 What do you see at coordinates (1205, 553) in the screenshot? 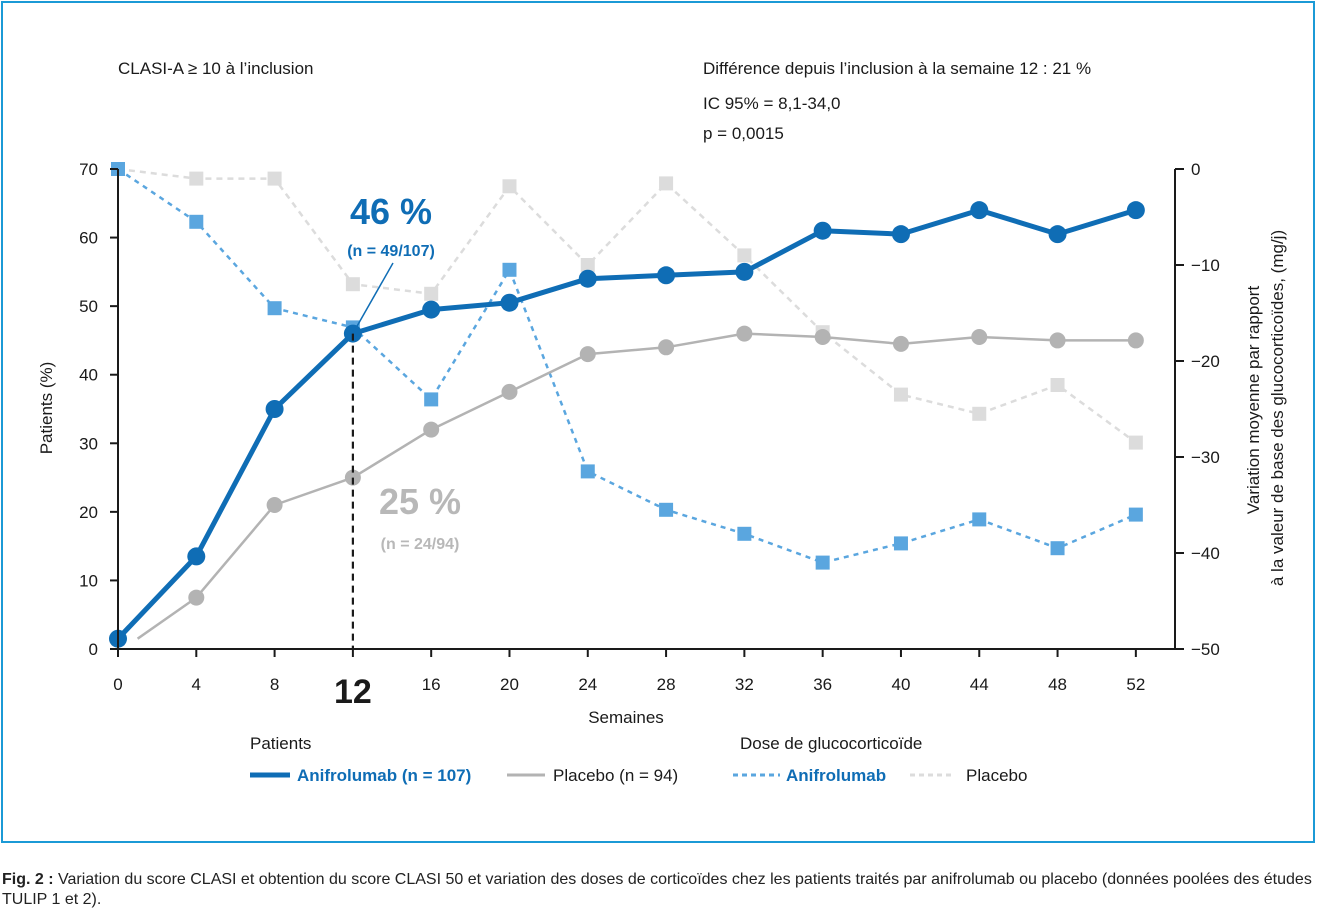
I see `y2-tick-label: −40` at bounding box center [1205, 553].